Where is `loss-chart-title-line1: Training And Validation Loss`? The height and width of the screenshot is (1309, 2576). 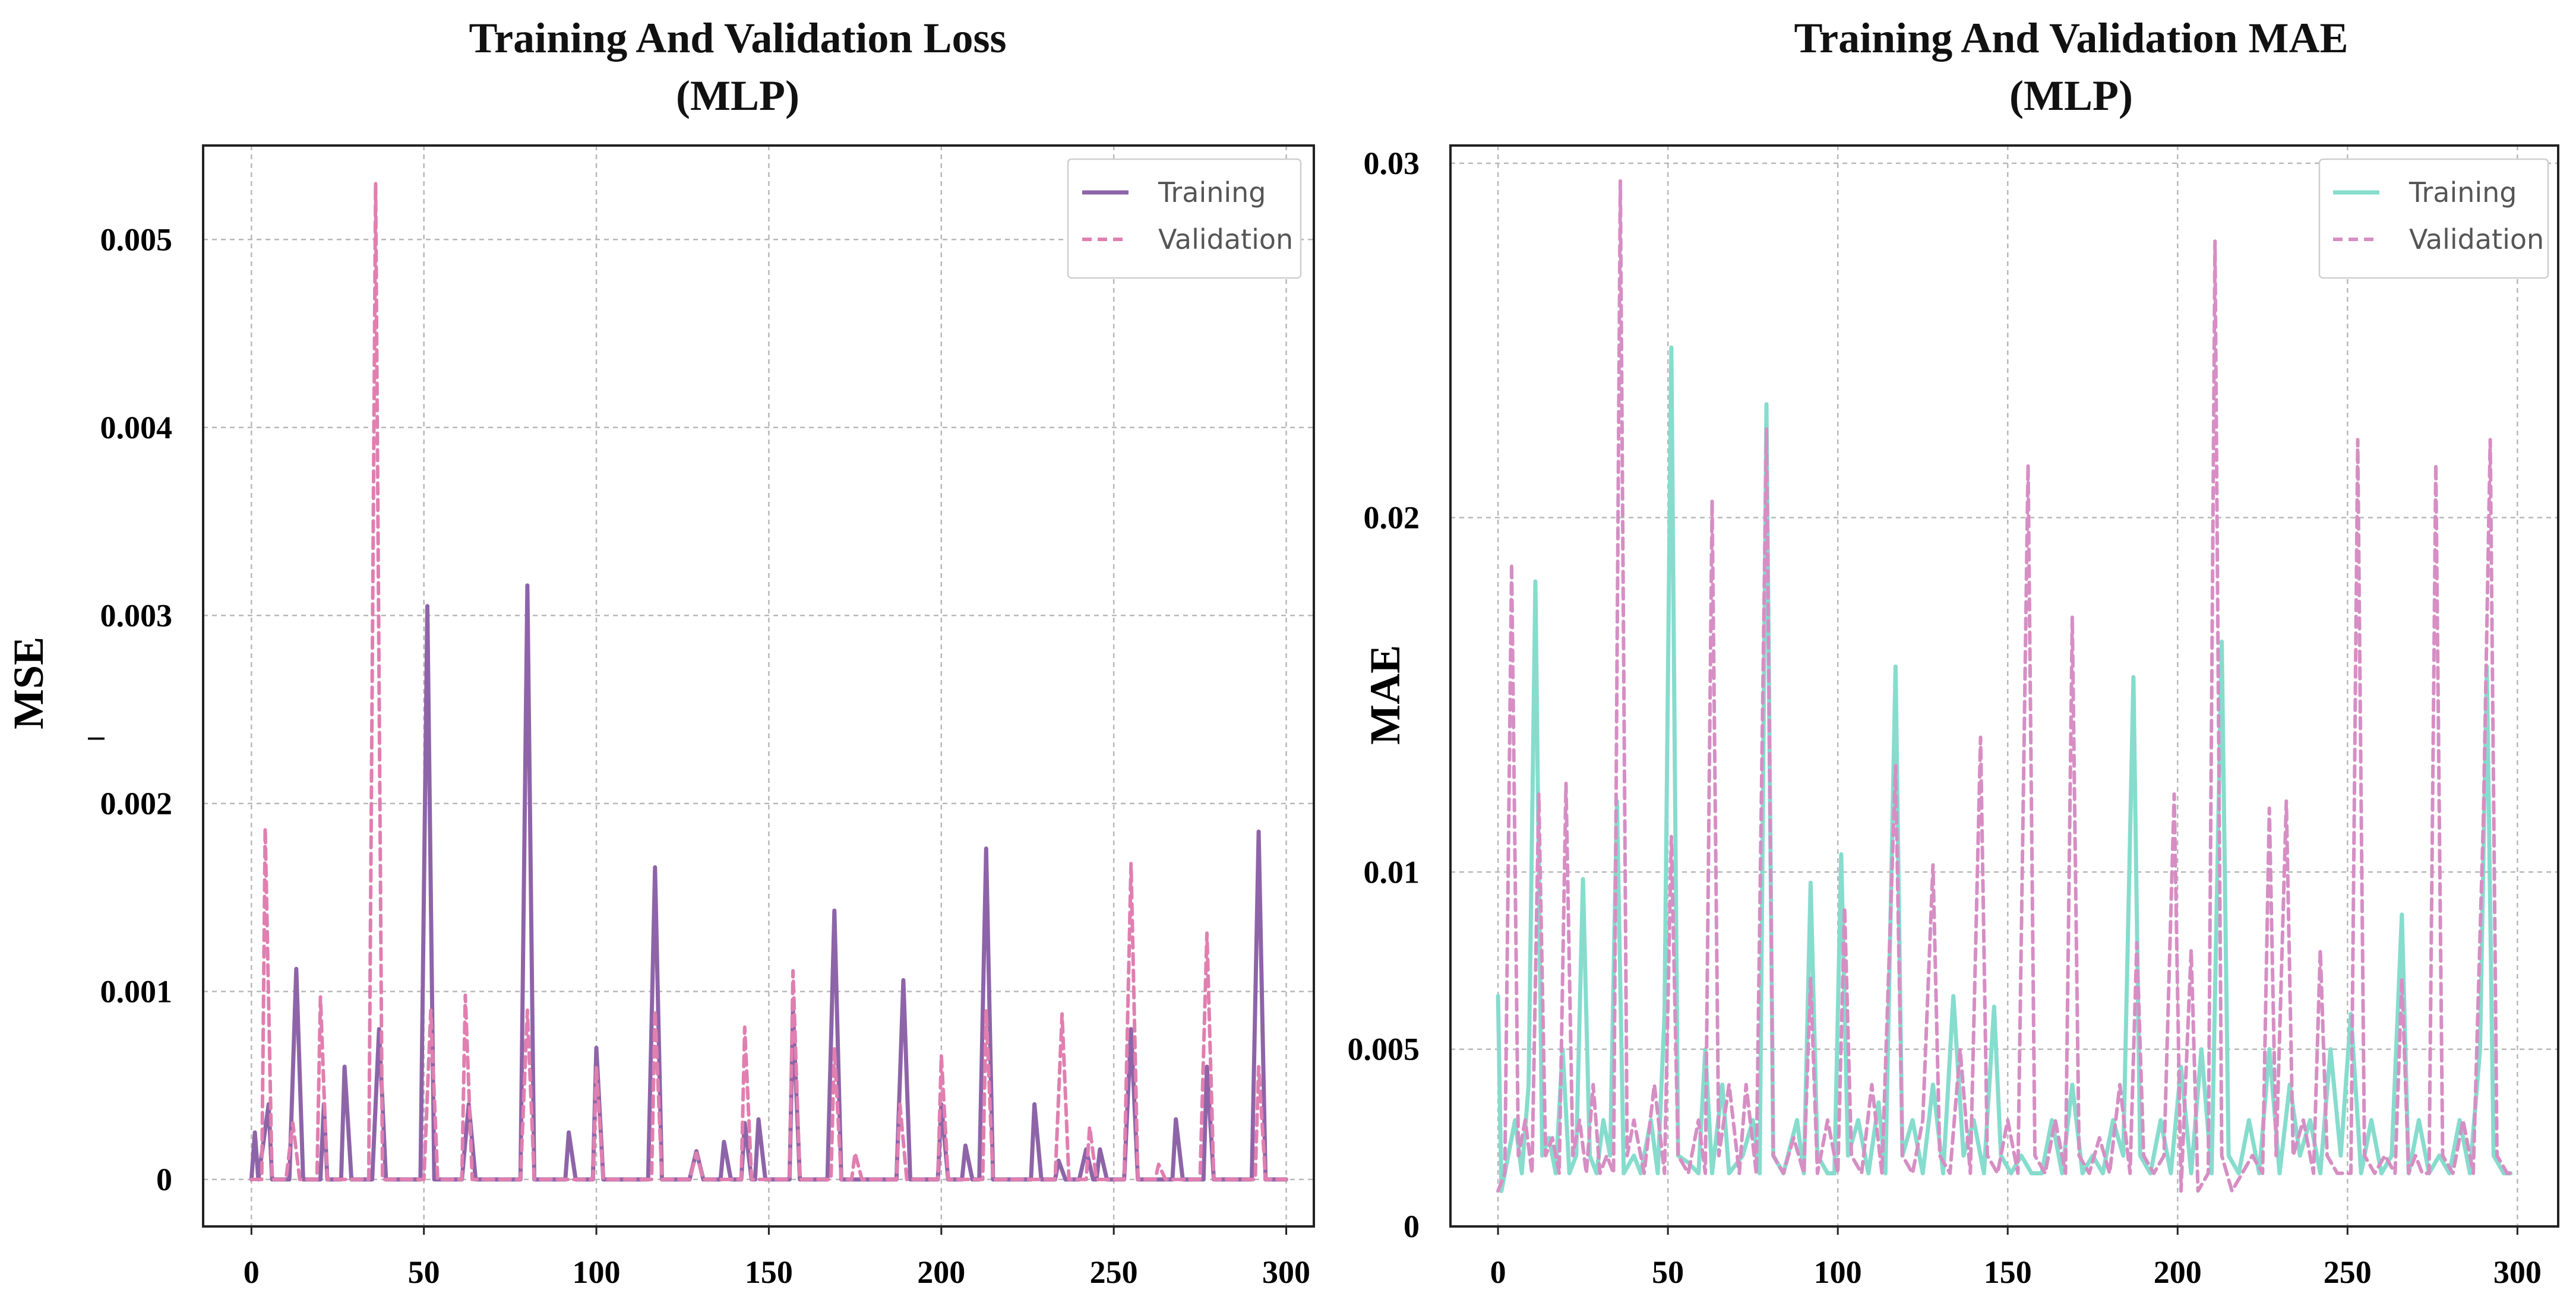 loss-chart-title-line1: Training And Validation Loss is located at coordinates (737, 38).